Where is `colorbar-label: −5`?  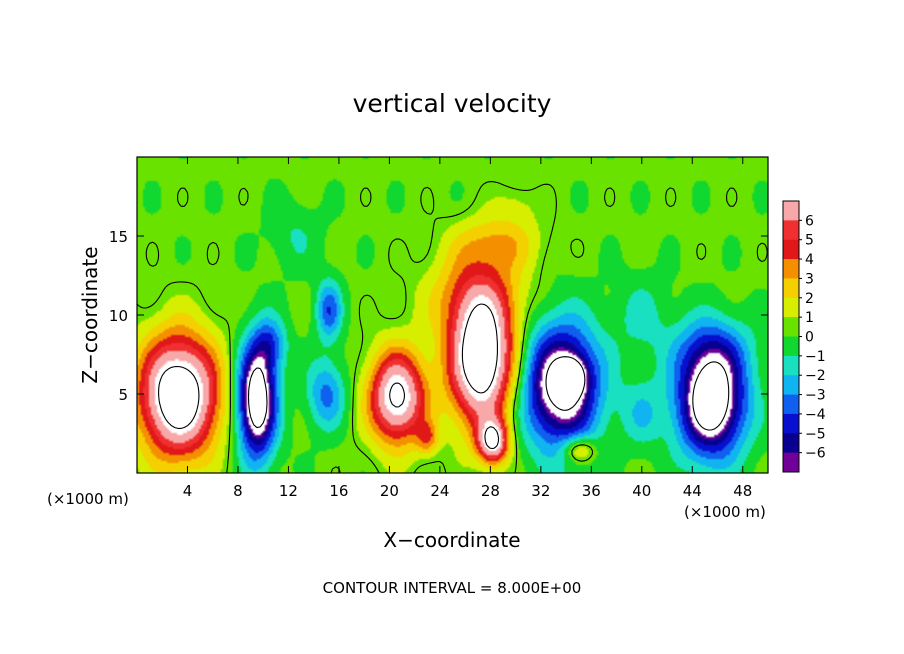
colorbar-label: −5 is located at coordinates (815, 434).